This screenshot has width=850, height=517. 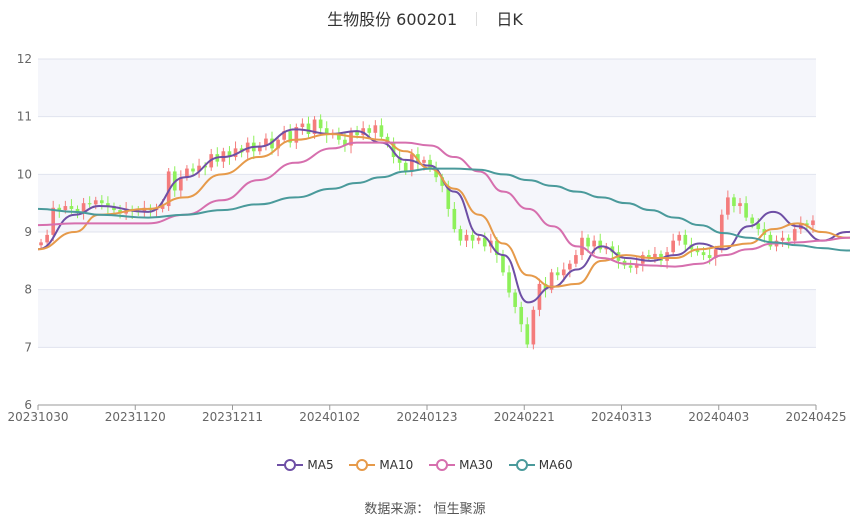 I want to click on x-tick-label: 20231030, so click(x=37, y=417).